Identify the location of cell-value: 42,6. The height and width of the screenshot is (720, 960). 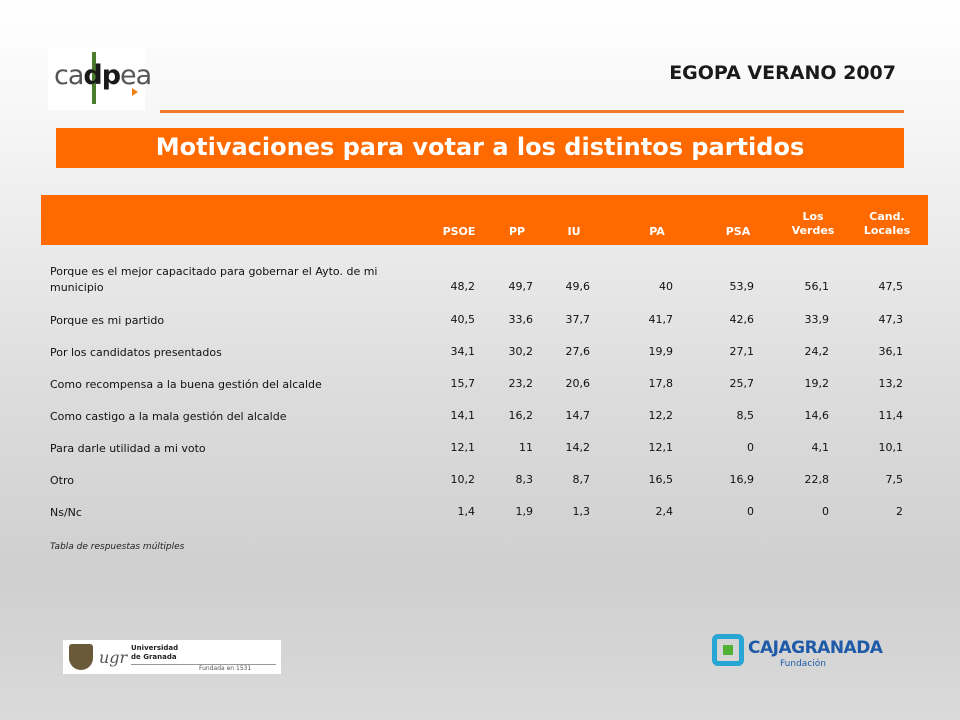
(742, 319).